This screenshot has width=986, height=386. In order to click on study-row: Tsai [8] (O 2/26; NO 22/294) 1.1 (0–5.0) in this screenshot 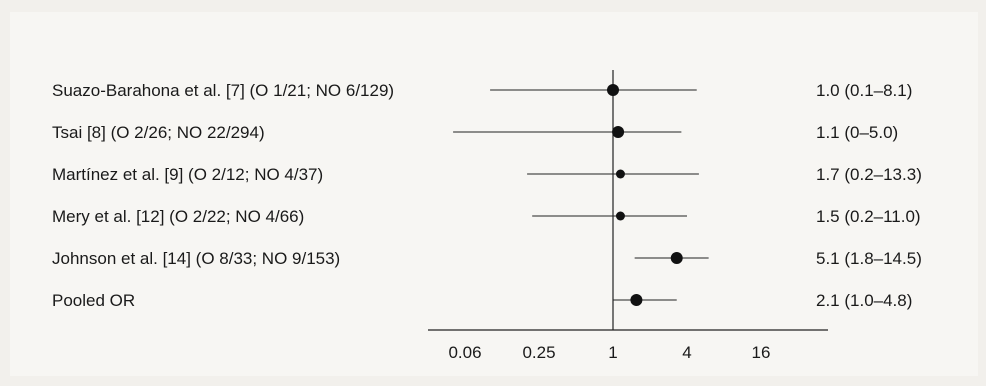, I will do `click(475, 132)`.